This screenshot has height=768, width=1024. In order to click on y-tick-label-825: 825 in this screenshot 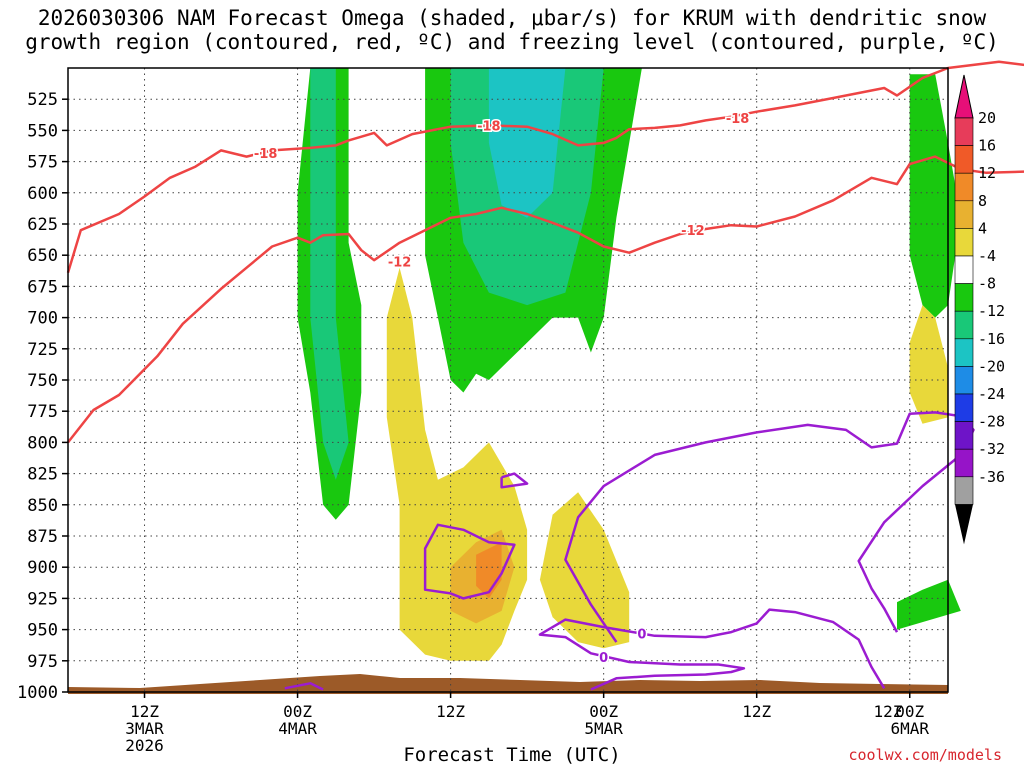, I will do `click(42, 475)`.